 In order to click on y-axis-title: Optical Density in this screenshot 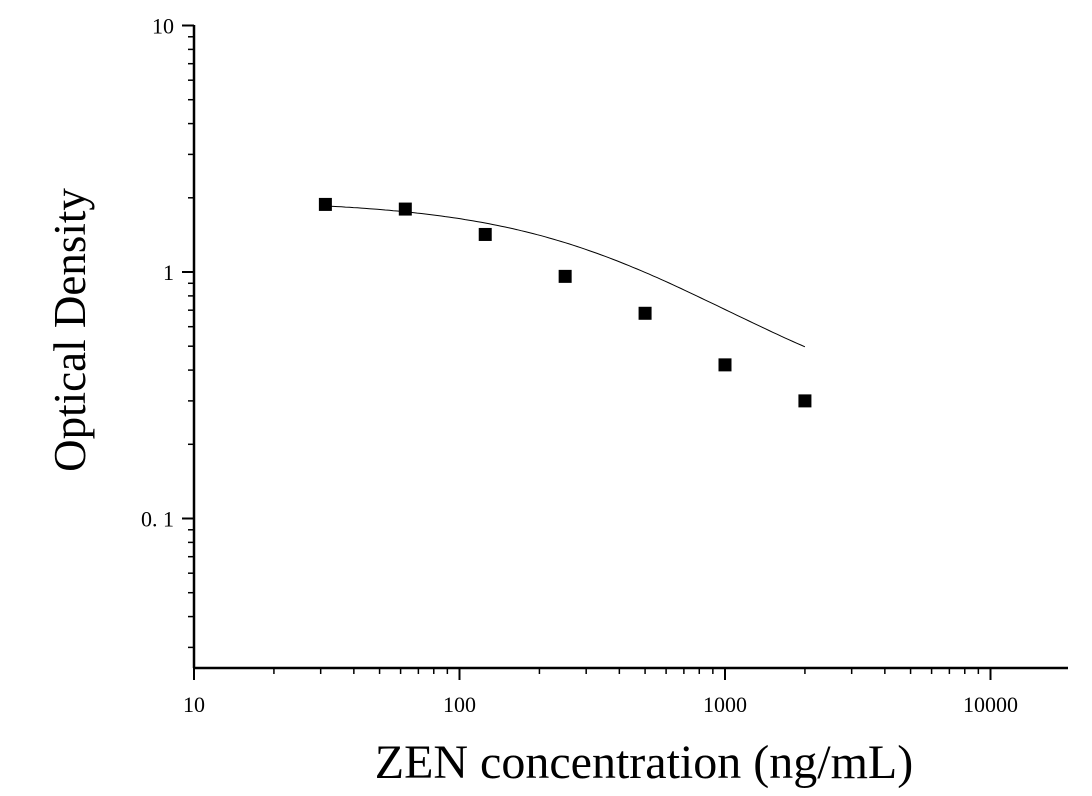, I will do `click(70, 330)`.